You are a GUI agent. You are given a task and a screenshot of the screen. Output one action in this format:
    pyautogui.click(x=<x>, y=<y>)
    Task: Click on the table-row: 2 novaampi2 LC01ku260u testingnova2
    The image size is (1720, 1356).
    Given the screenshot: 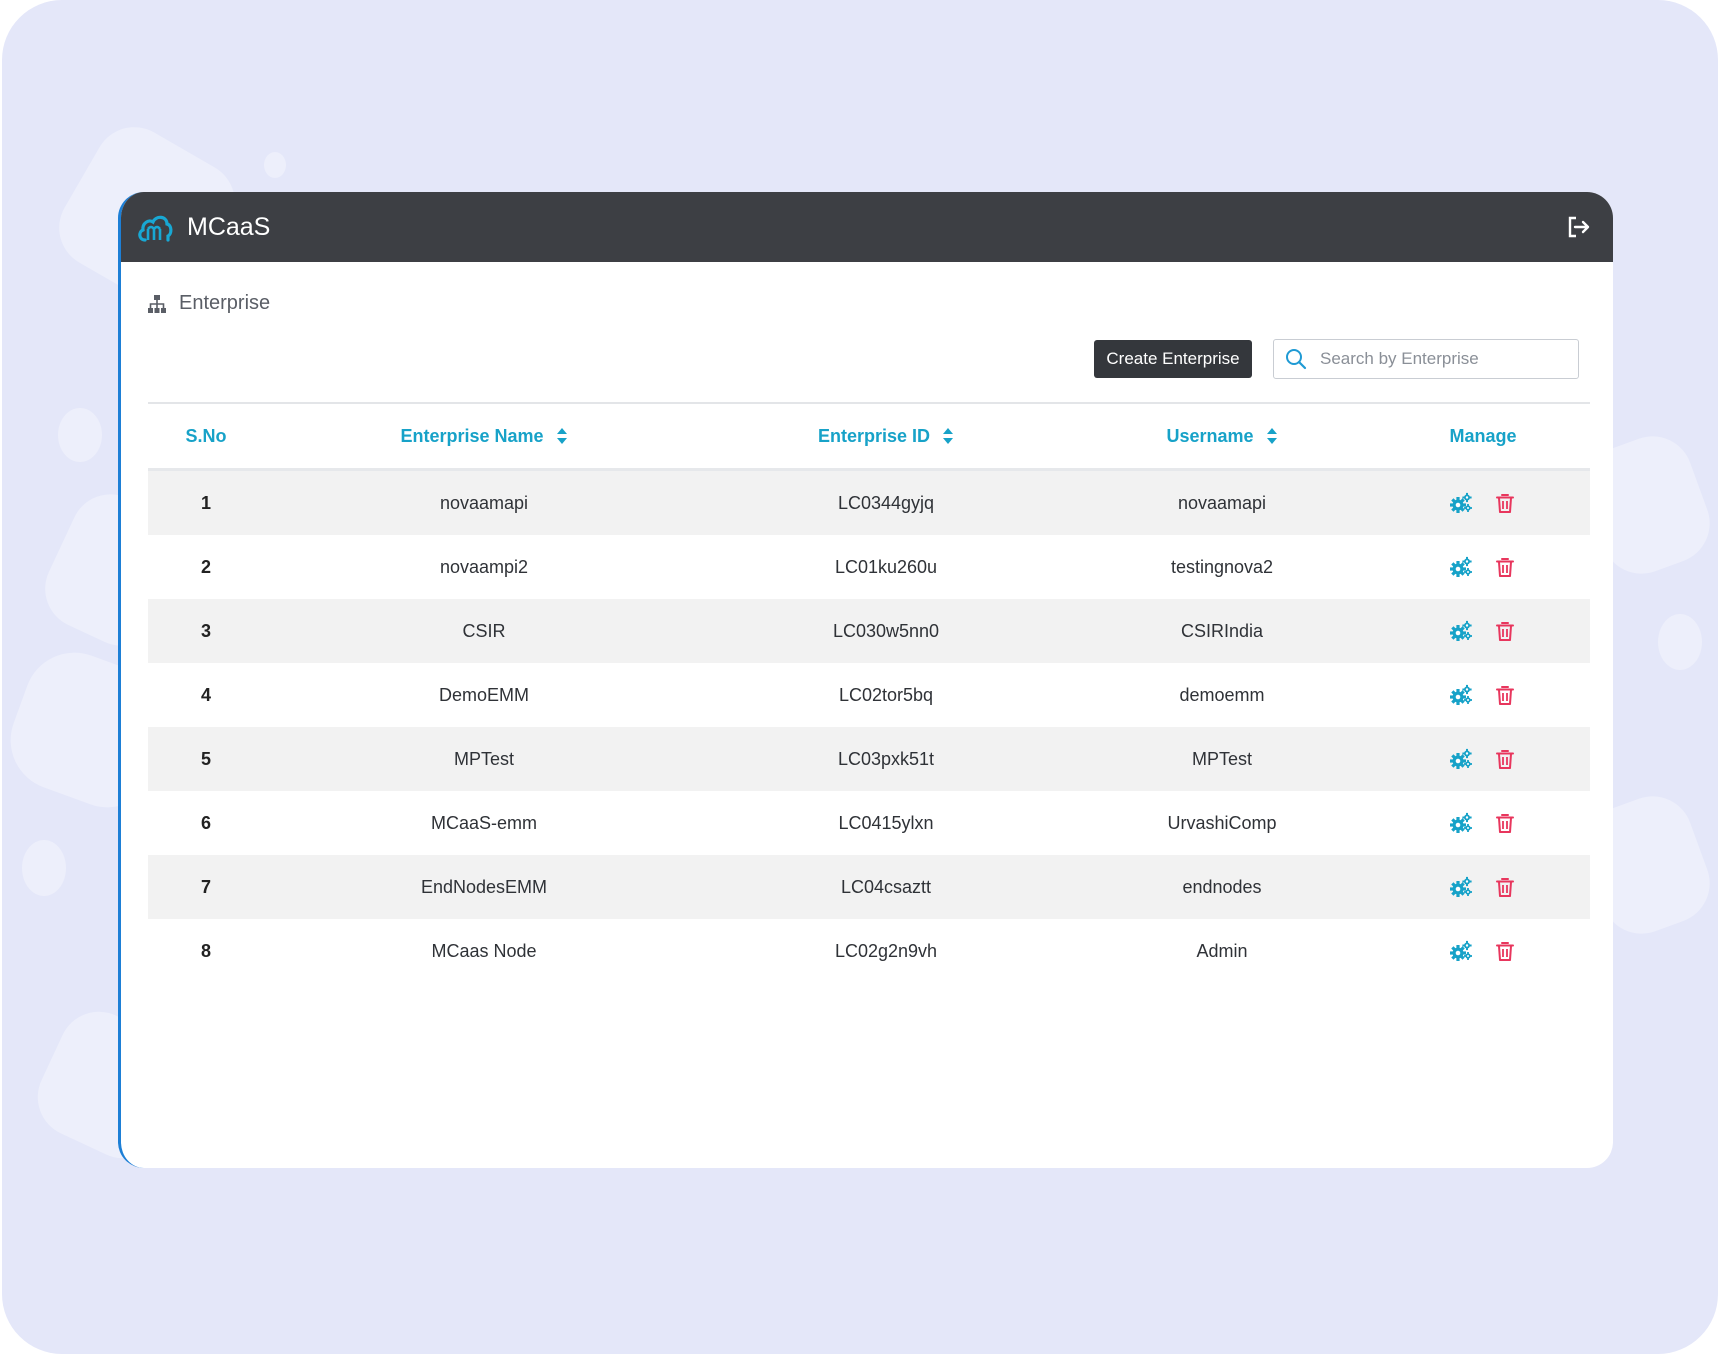 What is the action you would take?
    pyautogui.click(x=869, y=567)
    